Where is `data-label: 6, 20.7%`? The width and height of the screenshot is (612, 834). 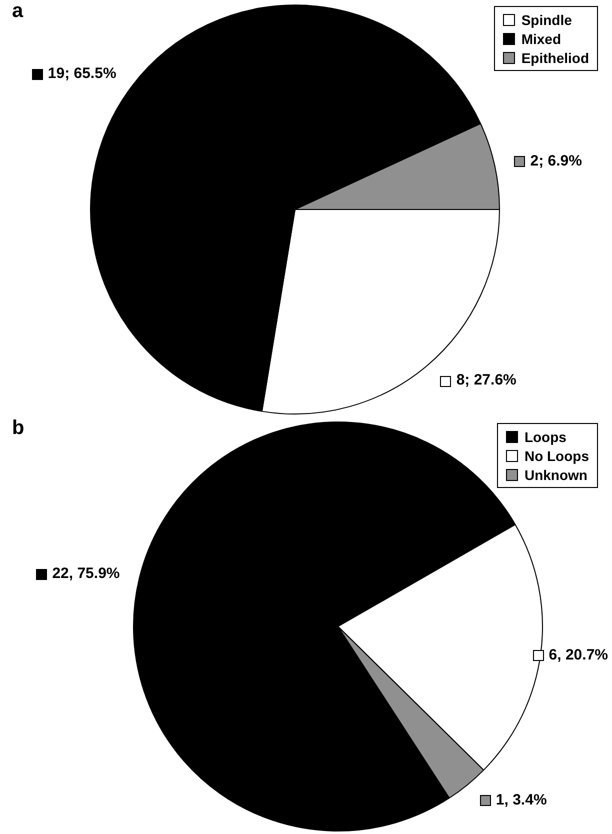 data-label: 6, 20.7% is located at coordinates (578, 655).